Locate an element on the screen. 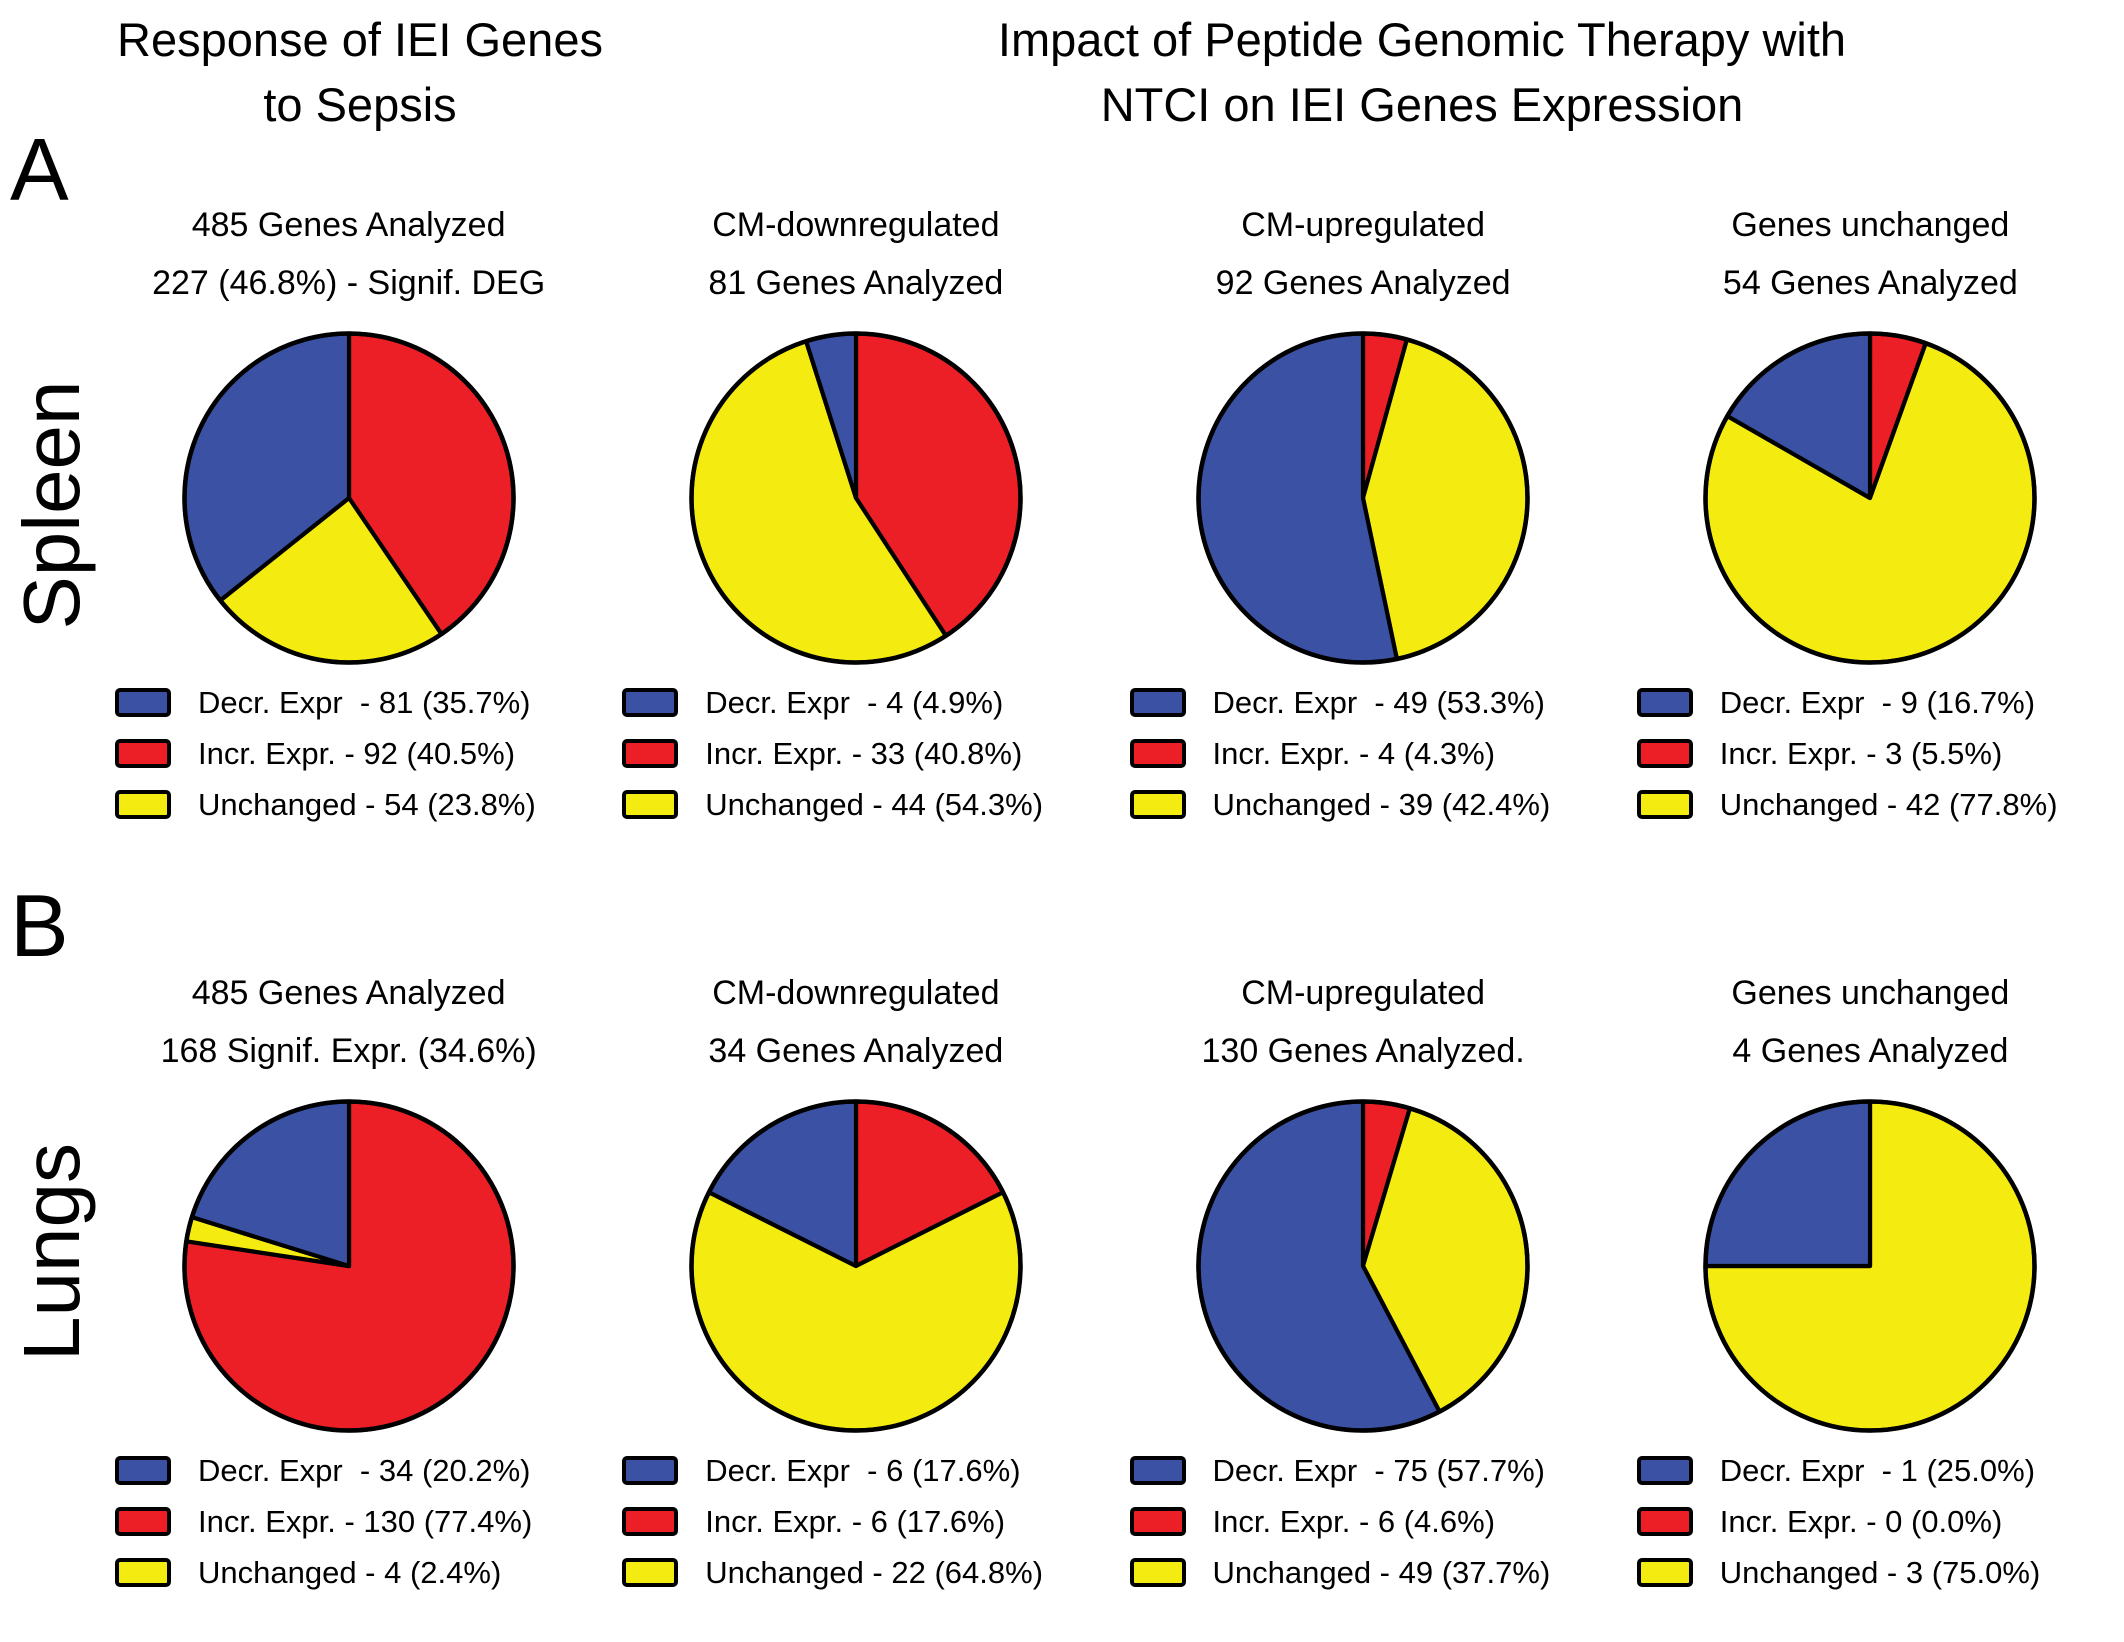  legend-label: Incr. Expr. - 130 (77.4%) is located at coordinates (365, 1521).